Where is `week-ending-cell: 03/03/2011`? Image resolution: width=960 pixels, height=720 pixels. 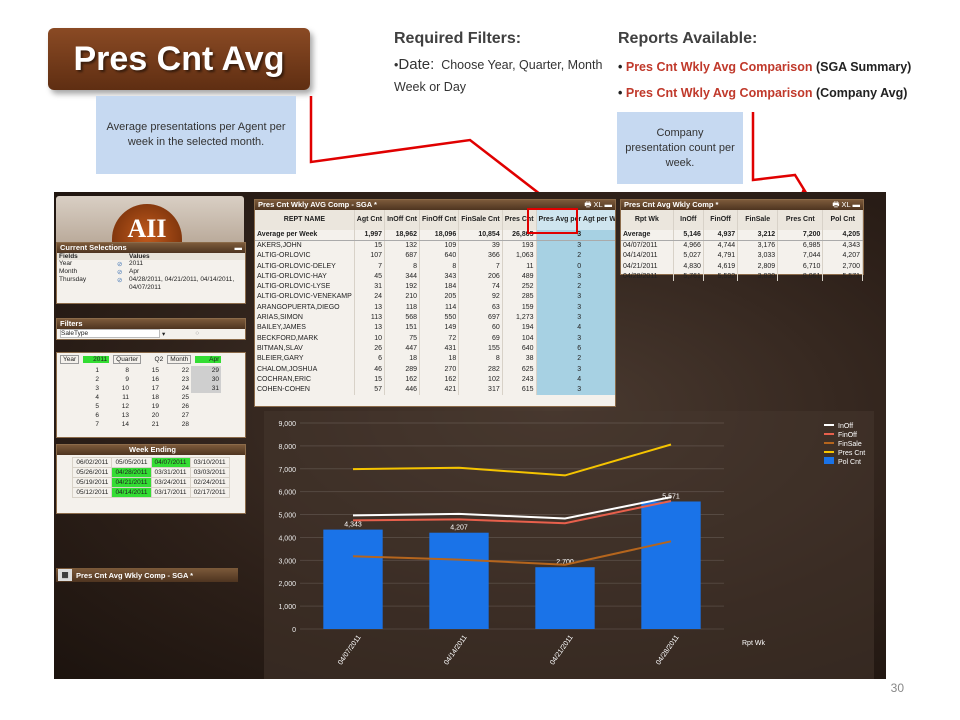 week-ending-cell: 03/03/2011 is located at coordinates (209, 472).